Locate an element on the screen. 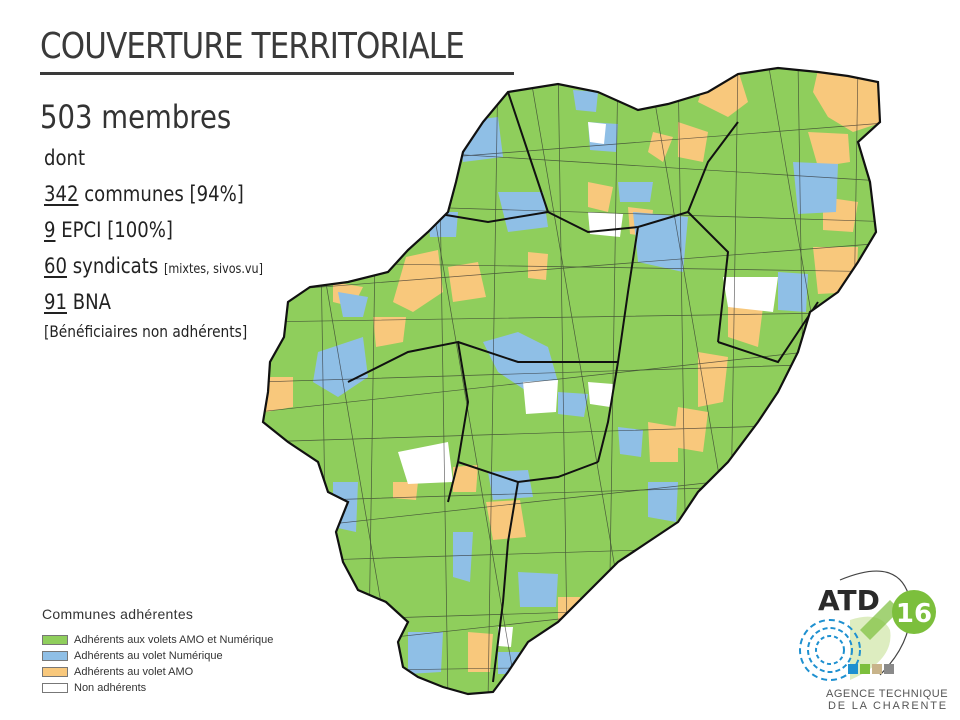 Image resolution: width=960 pixels, height=720 pixels. page-title: COUVERTURE TERRITORIALE is located at coordinates (252, 46).